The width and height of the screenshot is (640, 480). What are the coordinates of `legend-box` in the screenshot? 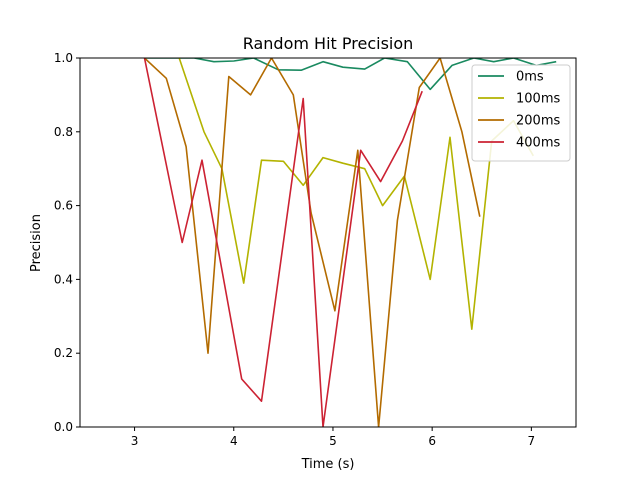 It's located at (521, 113).